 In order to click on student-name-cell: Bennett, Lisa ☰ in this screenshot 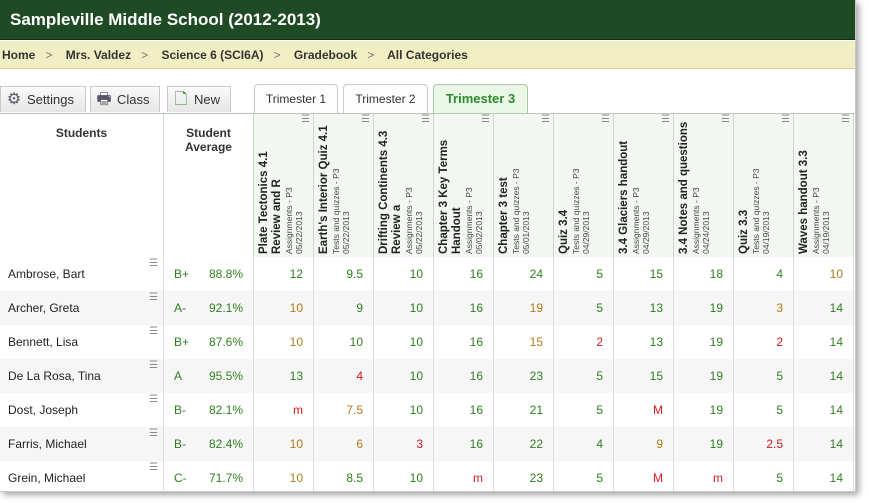, I will do `click(82, 342)`.